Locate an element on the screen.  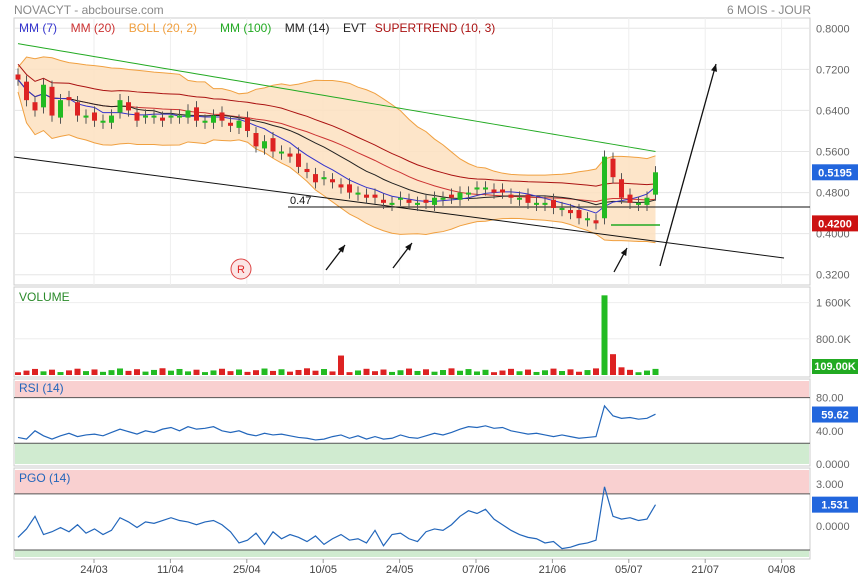
target-arrow is located at coordinates (688, 165).